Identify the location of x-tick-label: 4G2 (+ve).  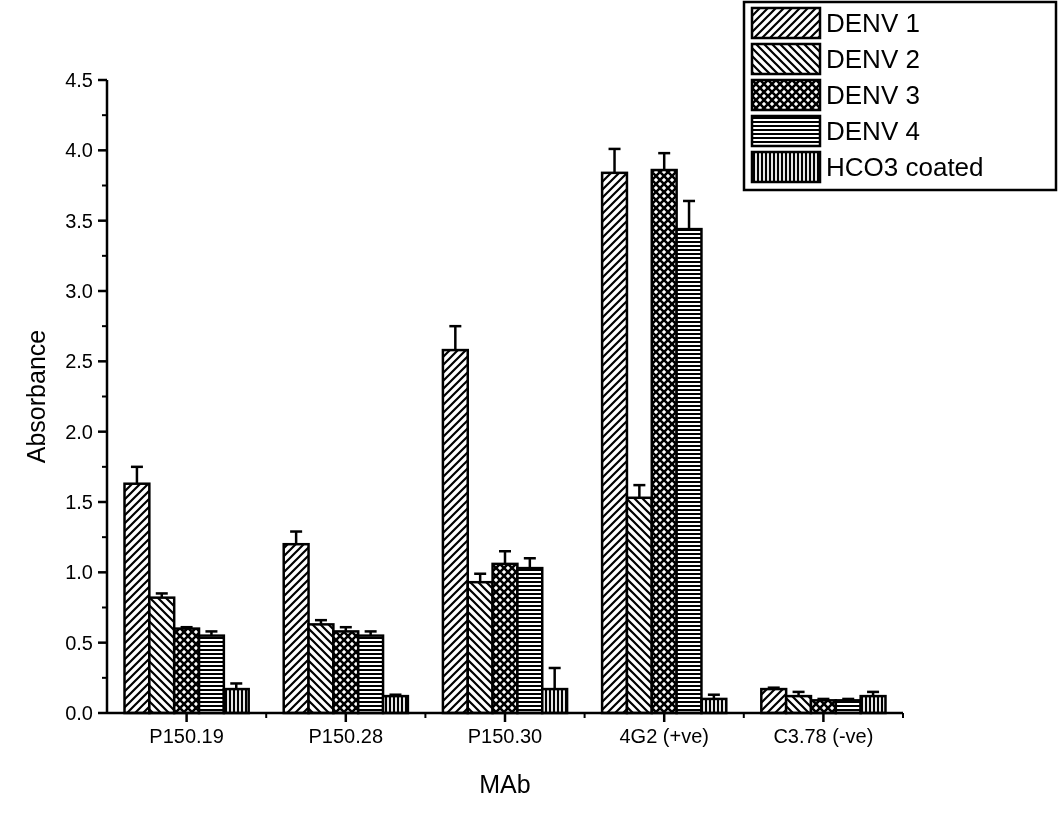
(664, 736).